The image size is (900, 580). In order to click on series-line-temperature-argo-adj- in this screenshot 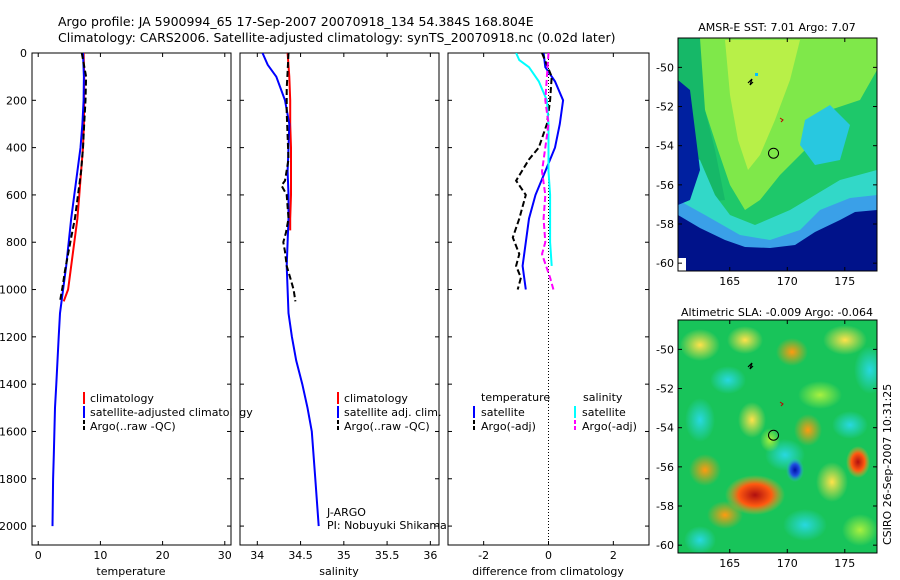, I will do `click(532, 171)`.